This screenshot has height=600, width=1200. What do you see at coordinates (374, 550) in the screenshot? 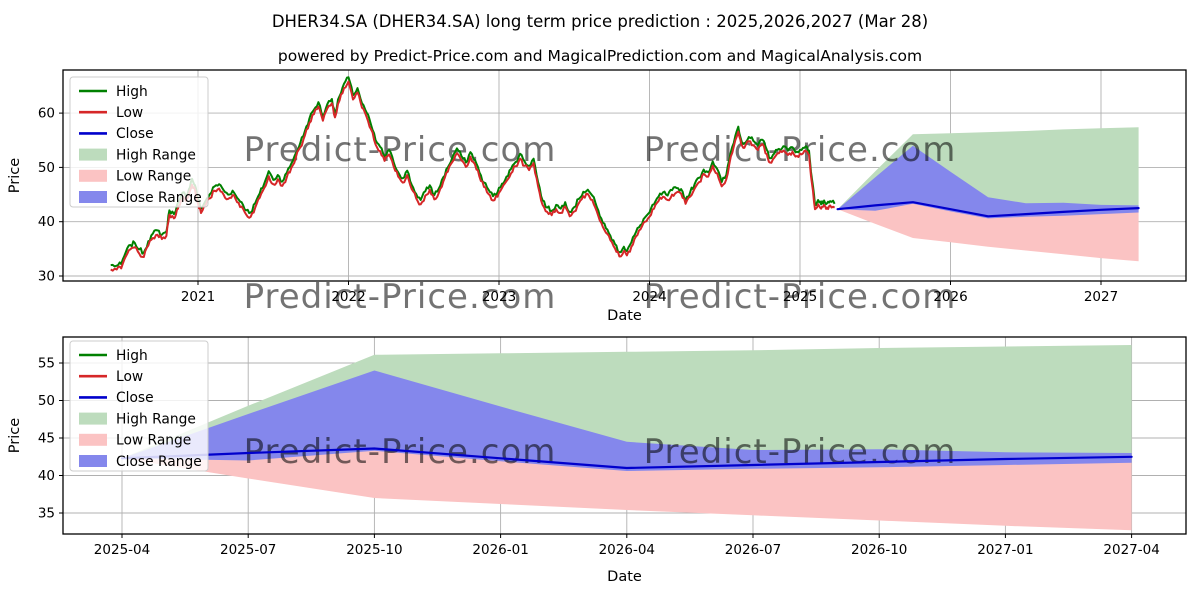
I see `svg-text: 2025-10` at bounding box center [374, 550].